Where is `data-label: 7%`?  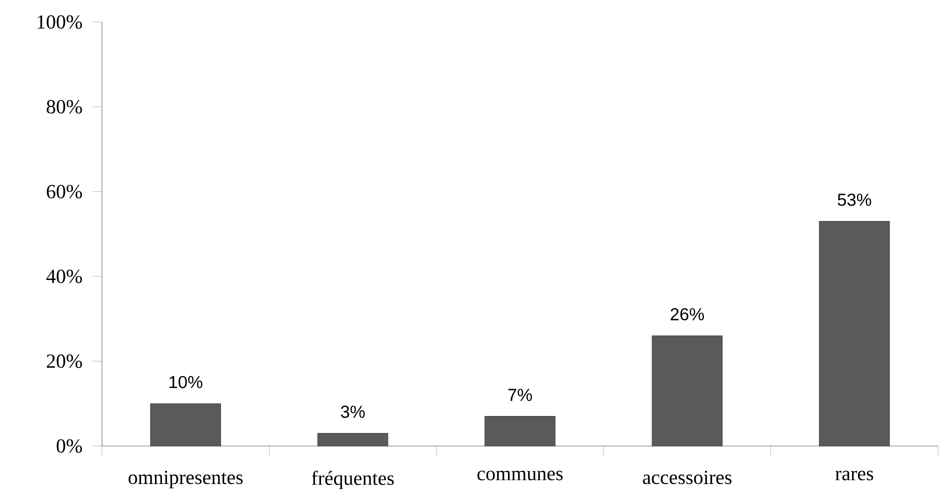 data-label: 7% is located at coordinates (520, 394).